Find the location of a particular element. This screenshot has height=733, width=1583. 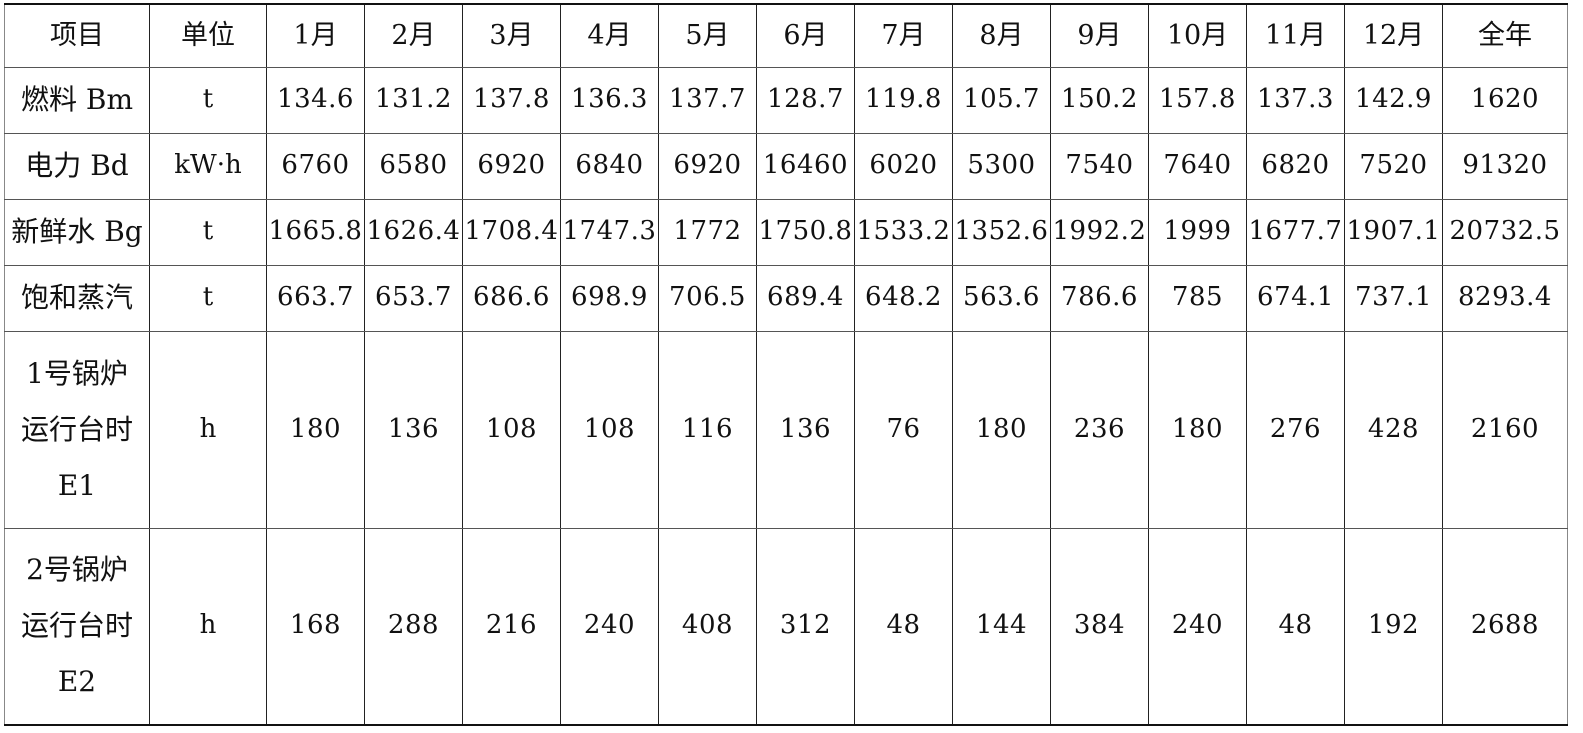

value-cell: 142.9 is located at coordinates (1393, 100).